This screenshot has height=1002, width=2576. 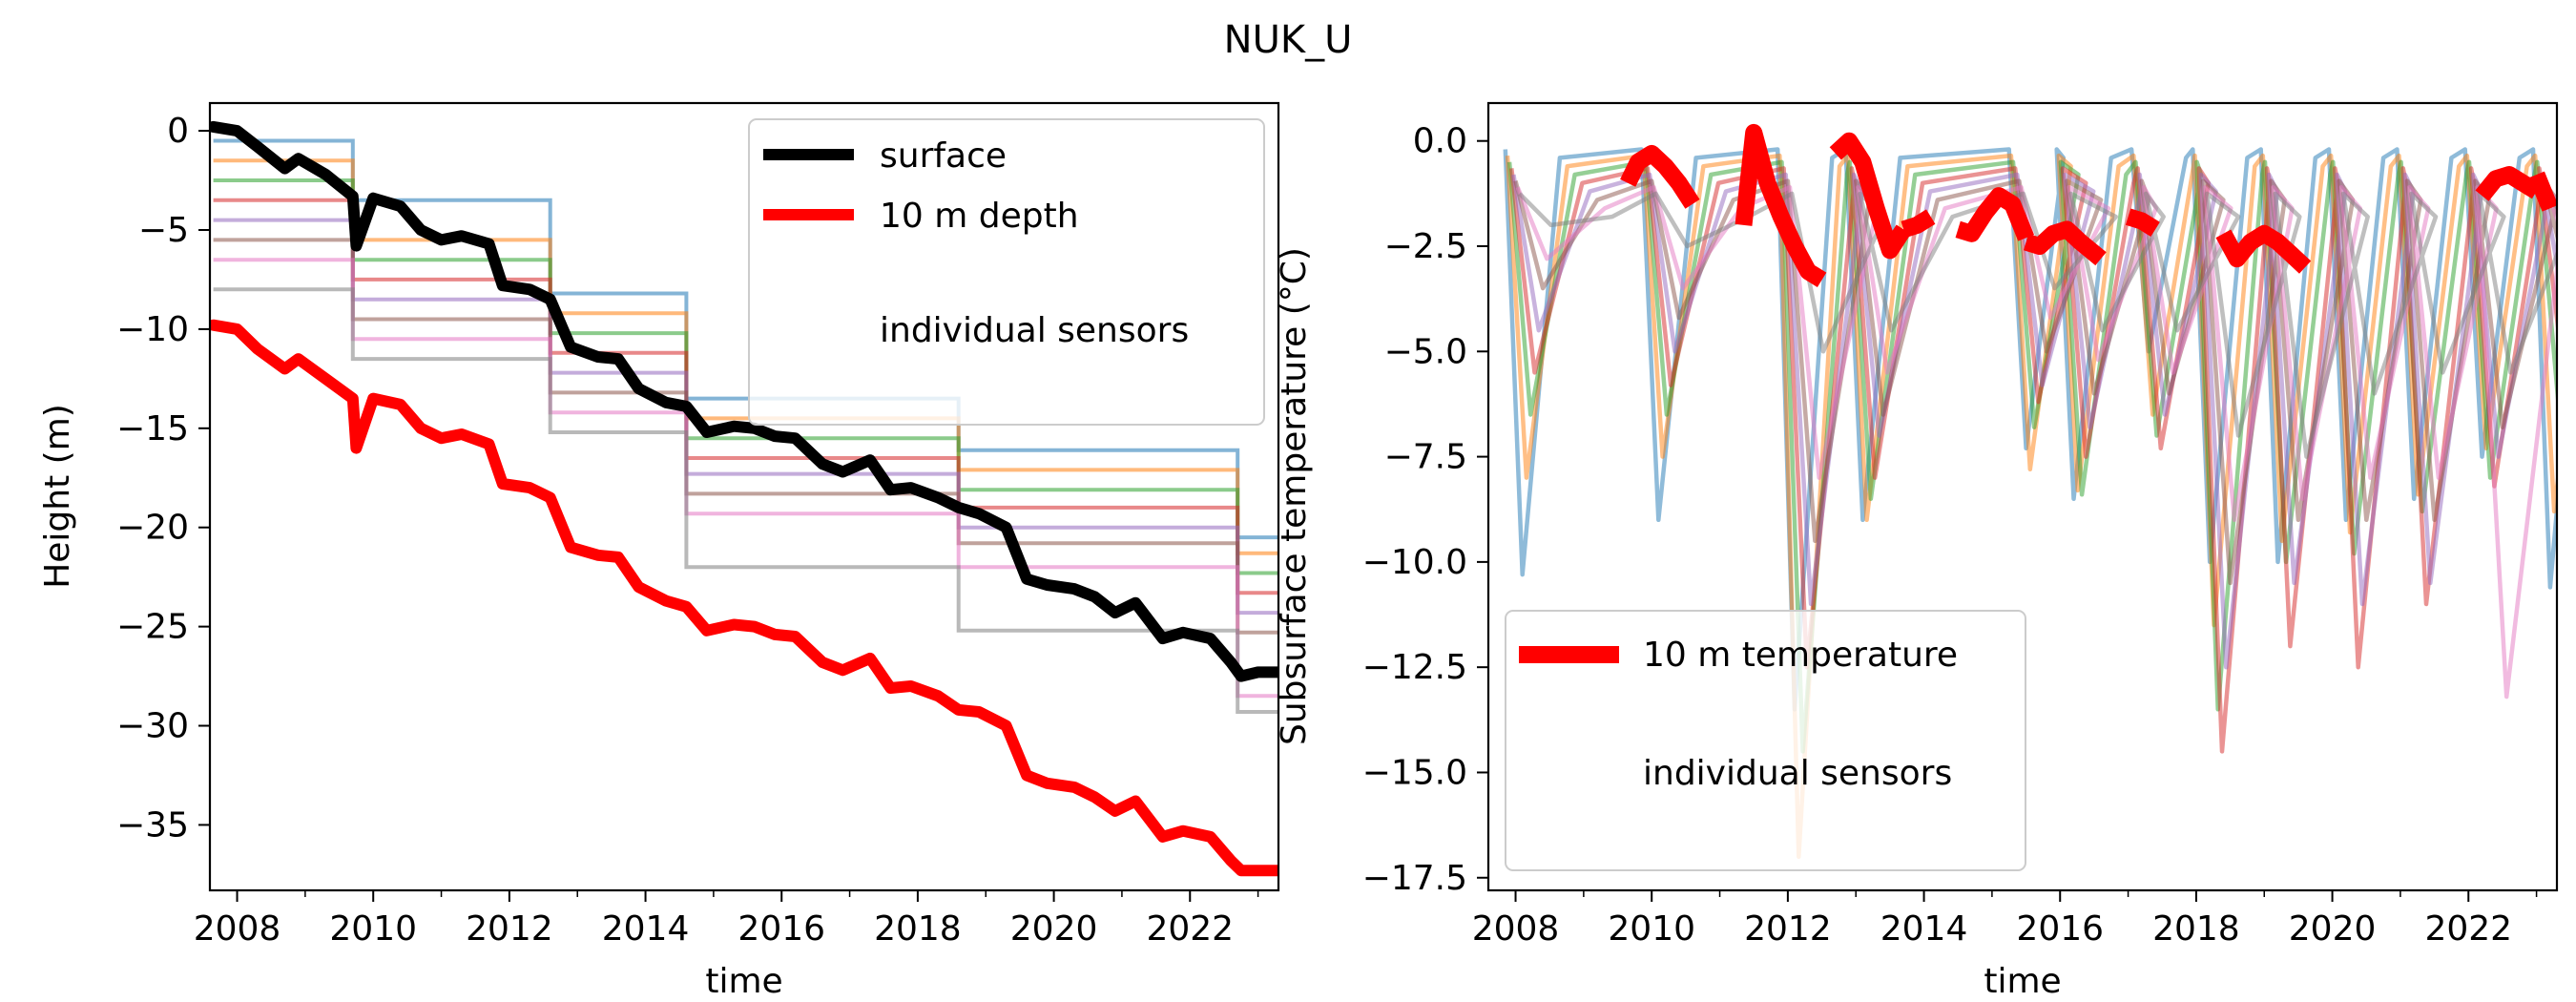 I want to click on y-tick-label: −10, so click(x=152, y=329).